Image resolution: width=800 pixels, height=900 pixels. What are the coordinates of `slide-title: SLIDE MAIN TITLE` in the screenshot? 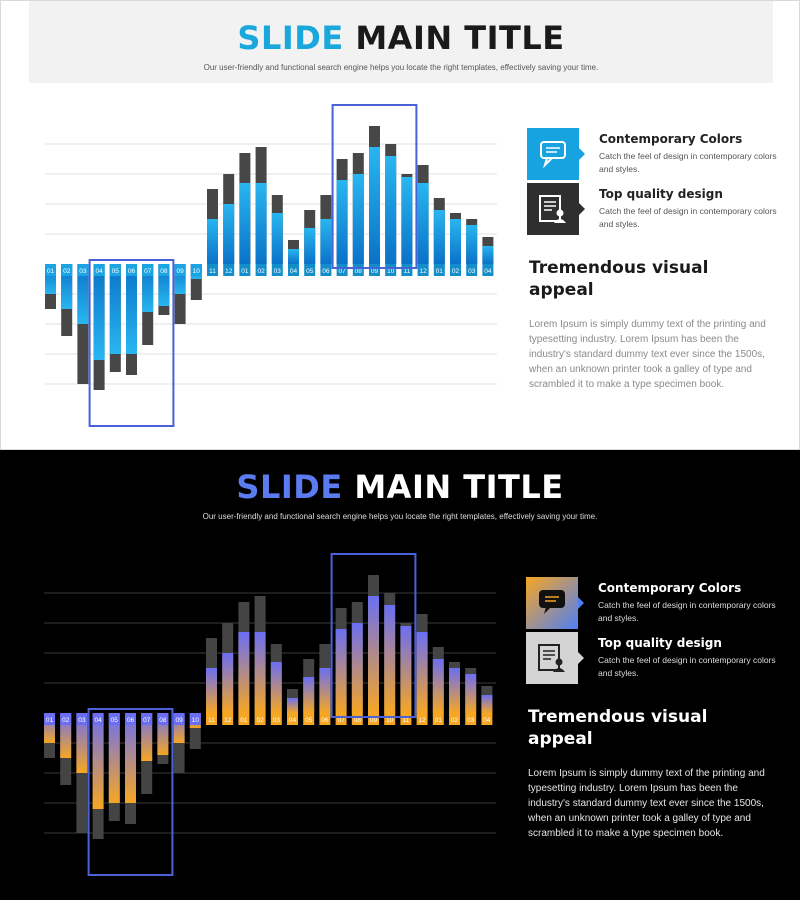 It's located at (400, 487).